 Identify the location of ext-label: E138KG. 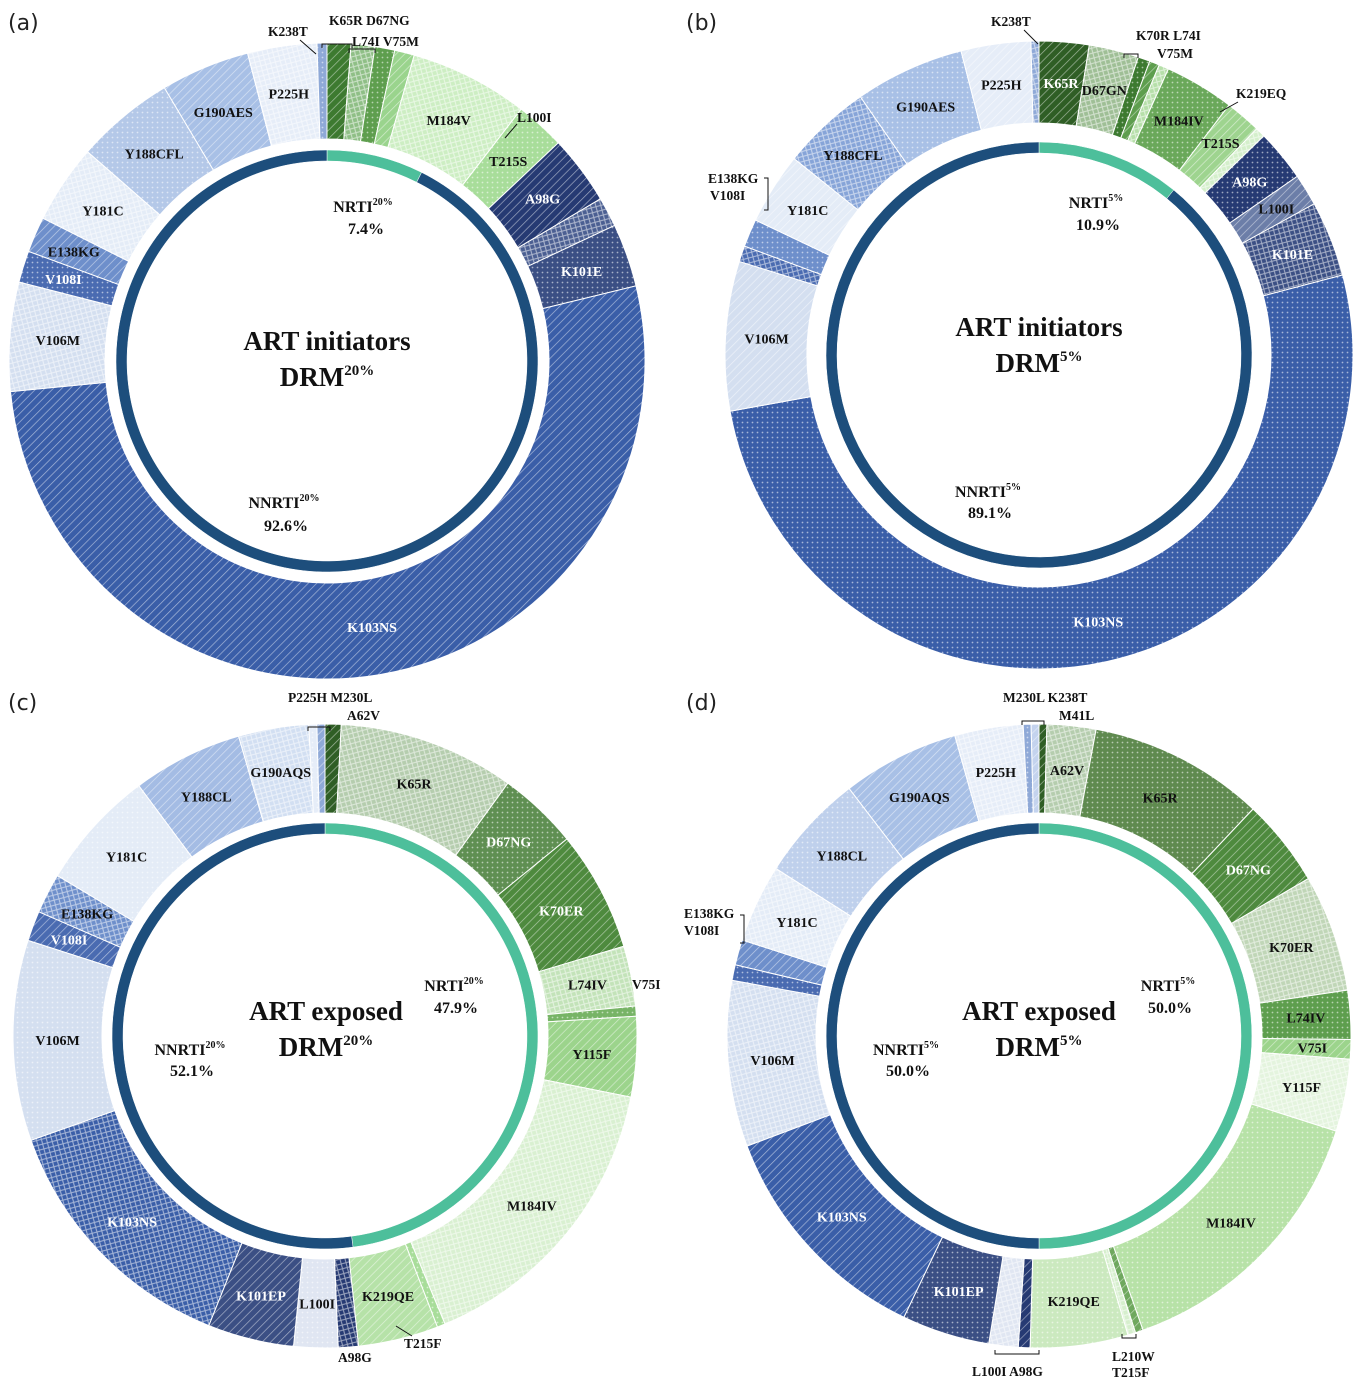
(733, 178).